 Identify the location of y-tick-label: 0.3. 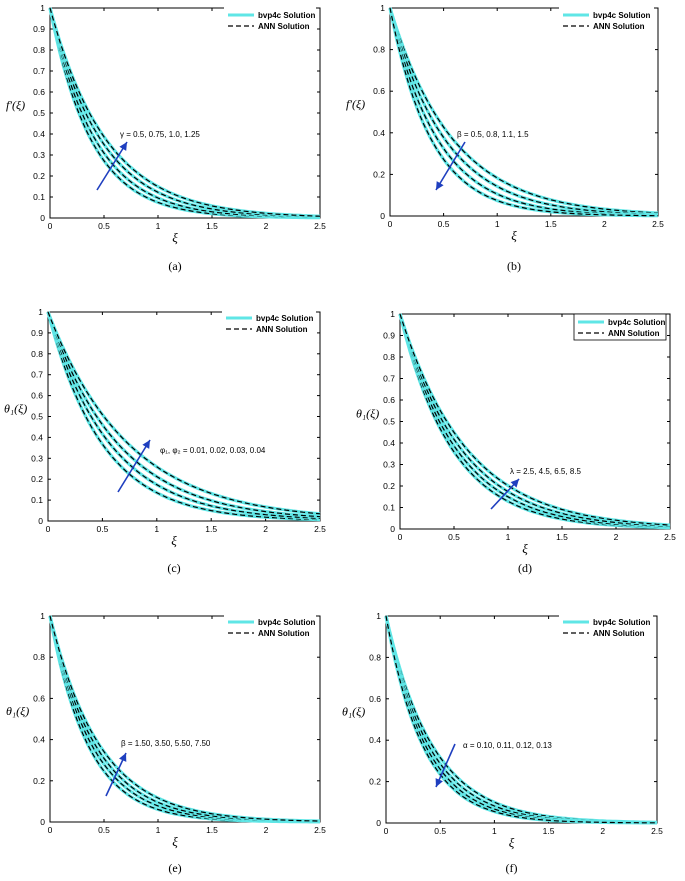
(389, 465).